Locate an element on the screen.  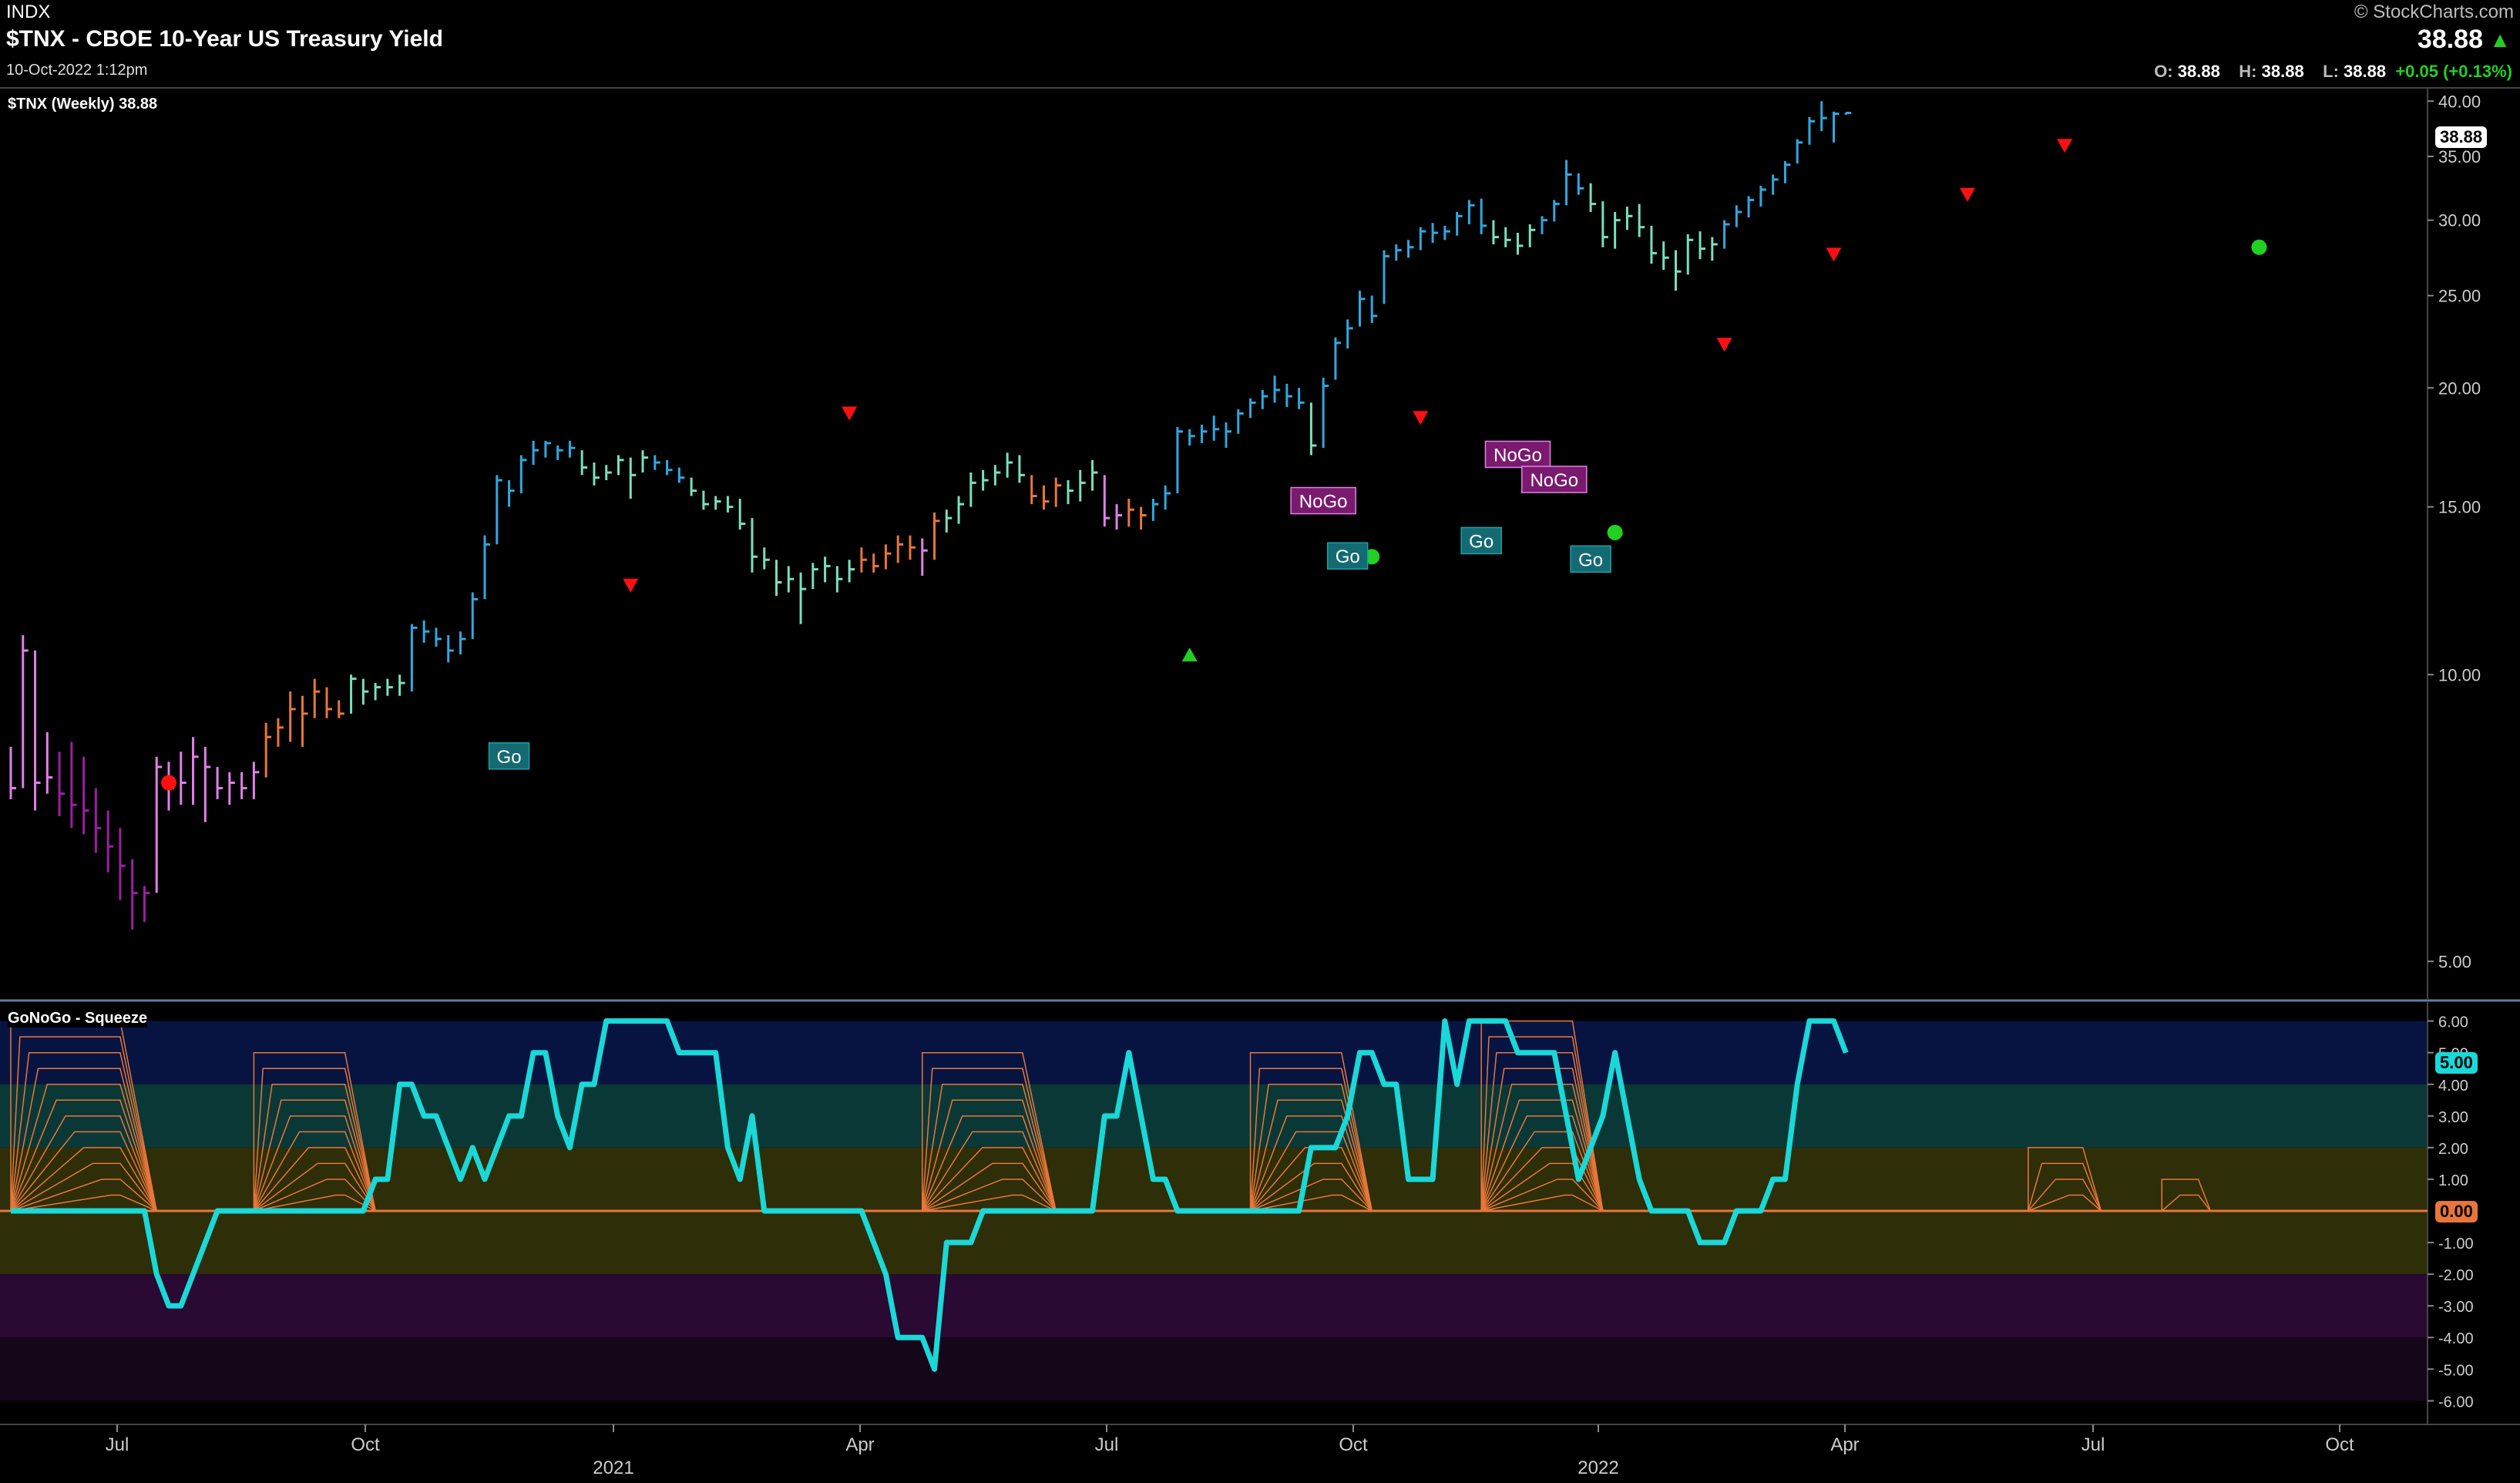
last-price-value: 38.88 is located at coordinates (2450, 39).